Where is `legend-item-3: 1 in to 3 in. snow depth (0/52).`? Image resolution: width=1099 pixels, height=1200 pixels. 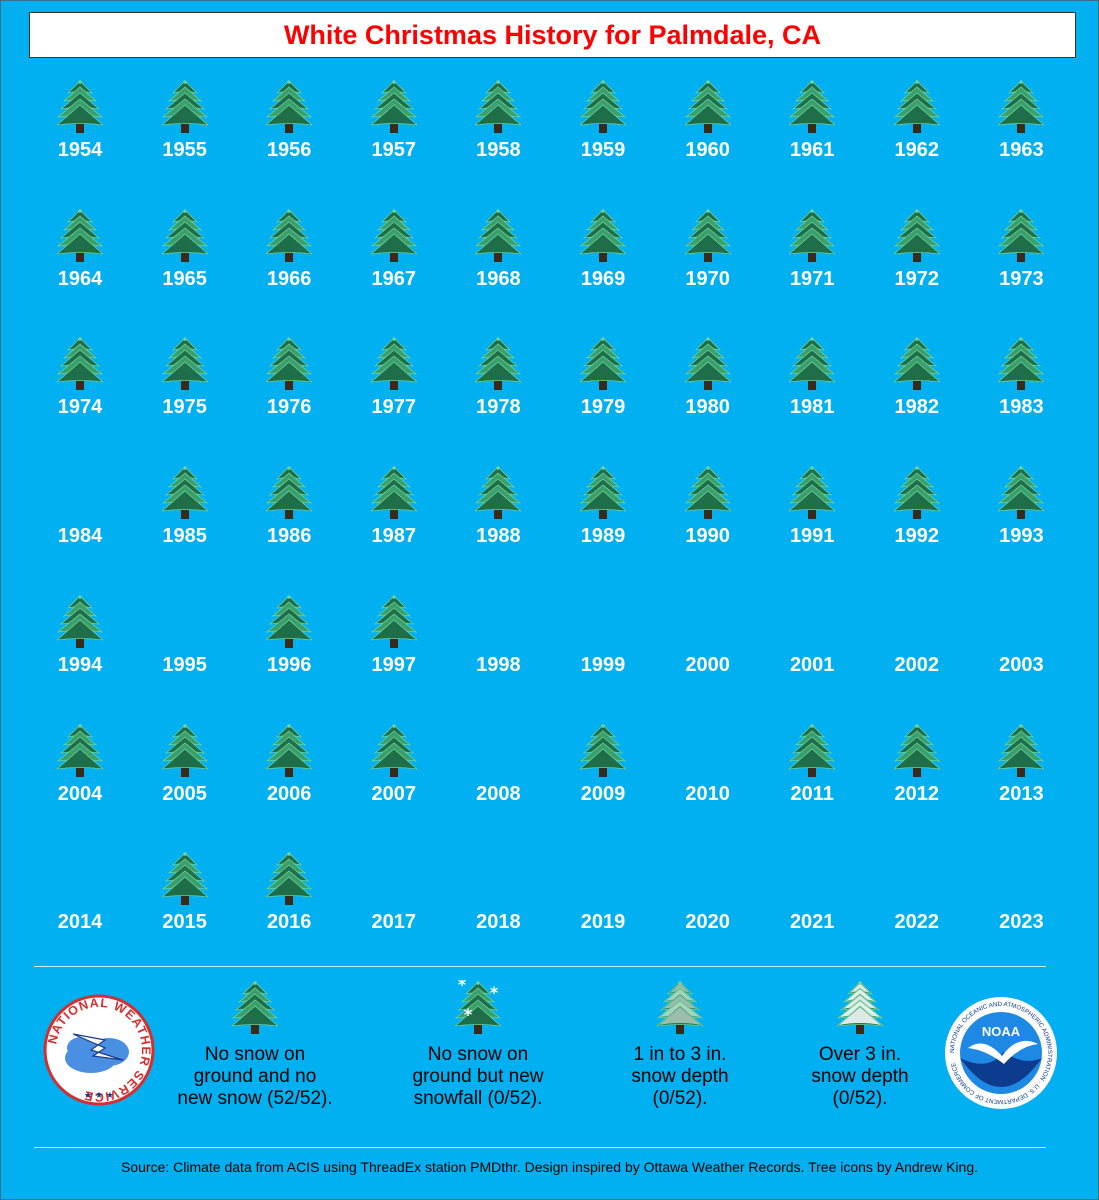
legend-item-3: 1 in to 3 in. snow depth (0/52). is located at coordinates (680, 1045).